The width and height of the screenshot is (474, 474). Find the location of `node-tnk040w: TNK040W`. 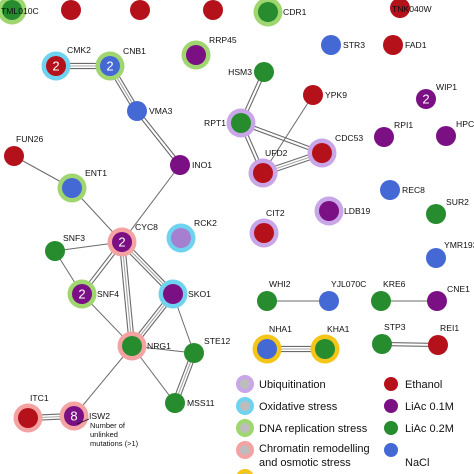

node-tnk040w: TNK040W is located at coordinates (411, 9).